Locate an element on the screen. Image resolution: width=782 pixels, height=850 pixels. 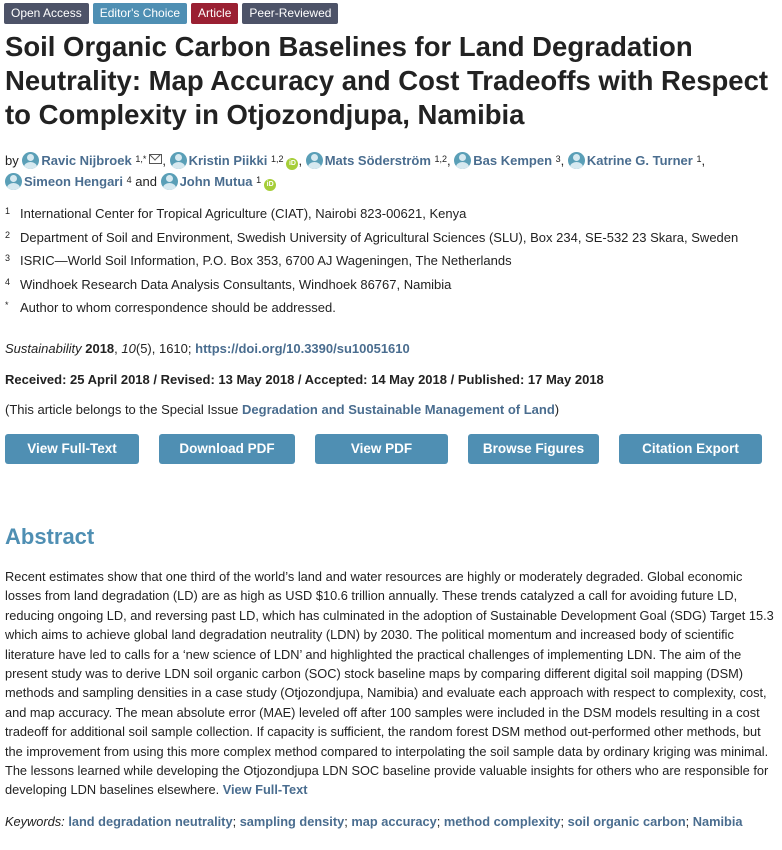
badge-article: Article is located at coordinates (215, 13).